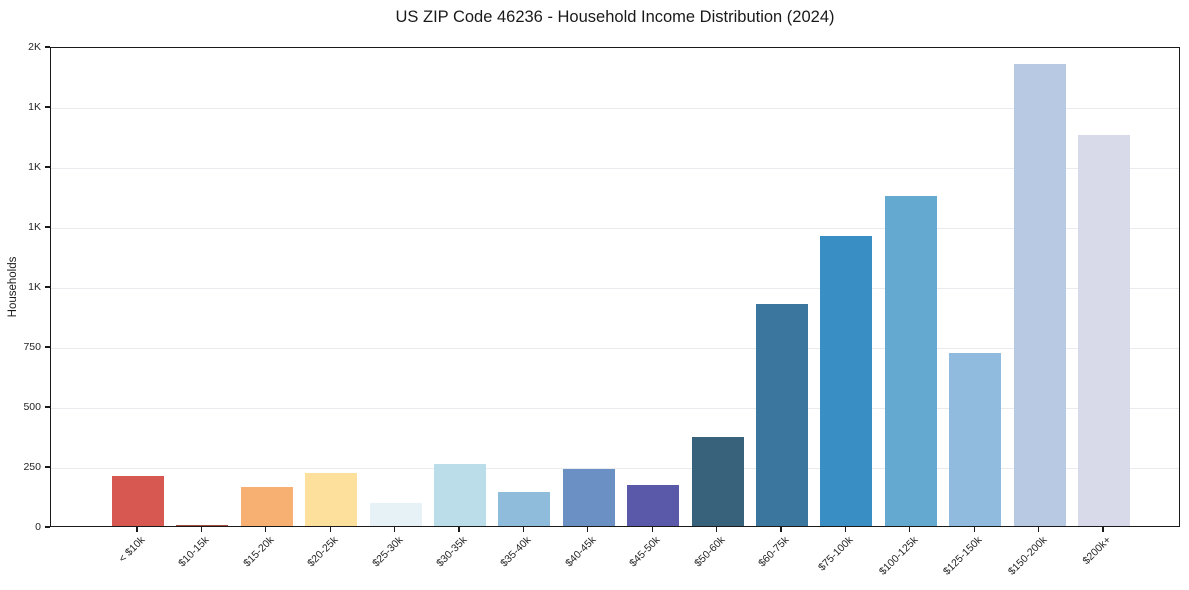 The image size is (1189, 590). I want to click on x-tick-label: $150-200k, so click(1027, 556).